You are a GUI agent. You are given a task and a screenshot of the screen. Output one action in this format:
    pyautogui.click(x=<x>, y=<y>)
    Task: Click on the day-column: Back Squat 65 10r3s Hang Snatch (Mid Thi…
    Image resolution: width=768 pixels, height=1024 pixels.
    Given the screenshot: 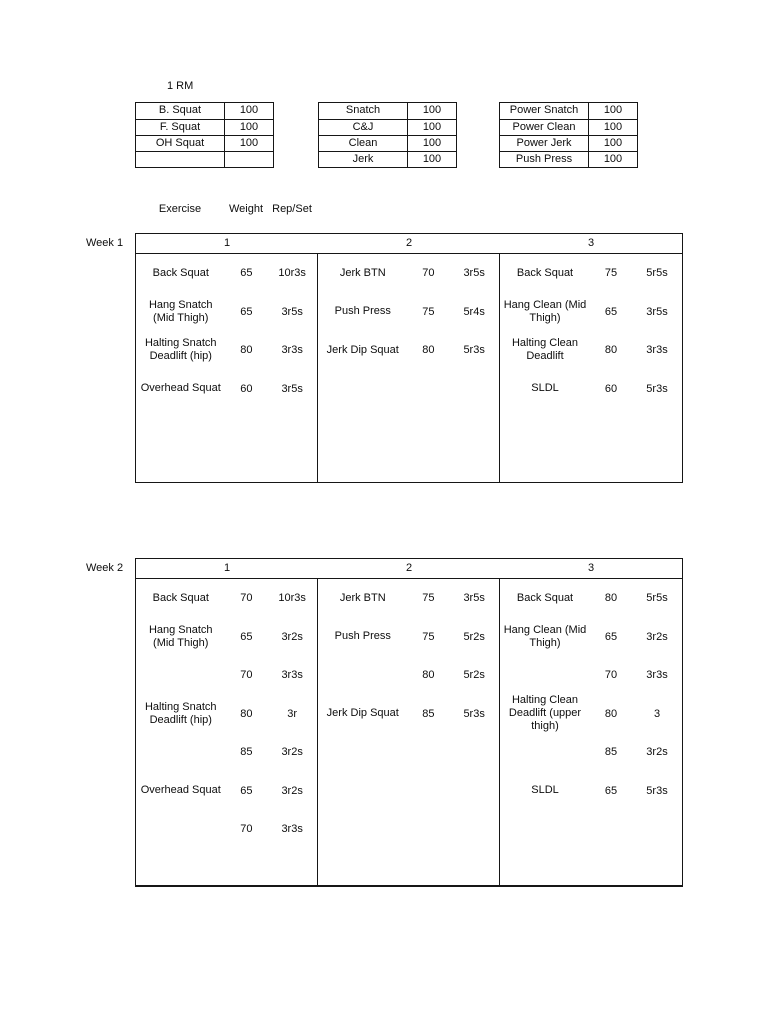 What is the action you would take?
    pyautogui.click(x=227, y=368)
    